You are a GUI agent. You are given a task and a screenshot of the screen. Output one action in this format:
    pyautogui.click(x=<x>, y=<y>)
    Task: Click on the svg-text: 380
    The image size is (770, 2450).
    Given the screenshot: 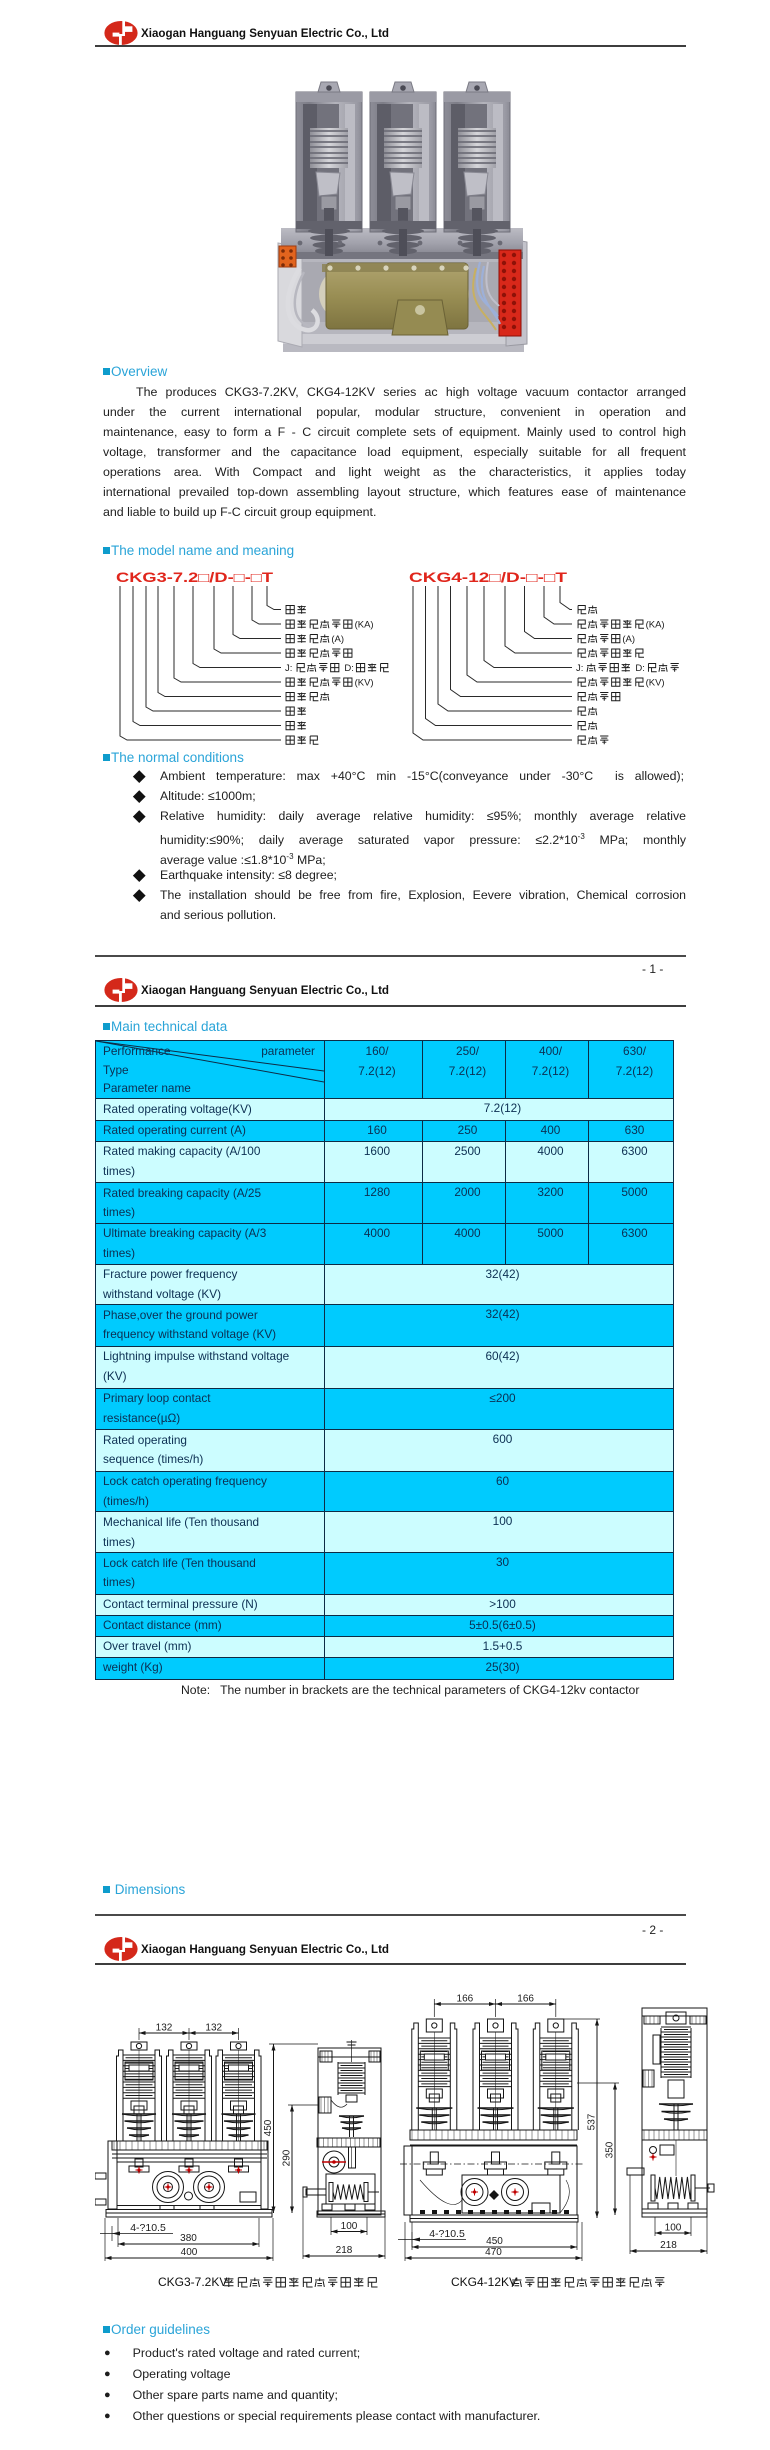 What is the action you would take?
    pyautogui.click(x=188, y=2238)
    